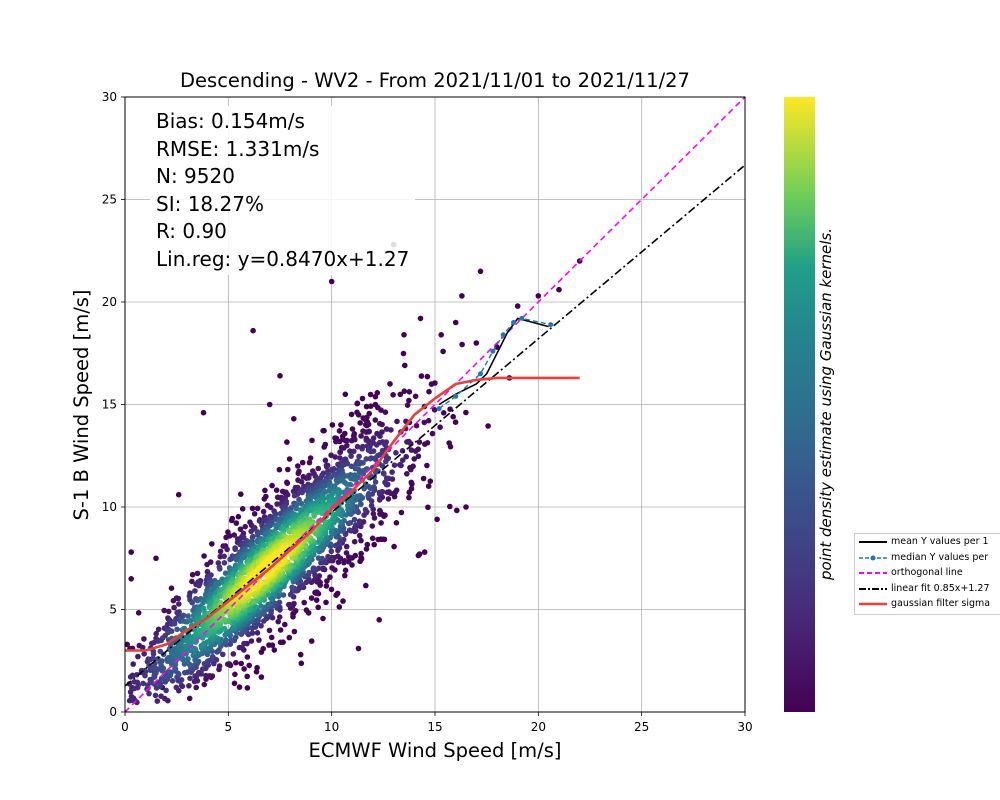 The image size is (1000, 800). I want to click on legend-item-orthogonal: orthogonal line, so click(927, 573).